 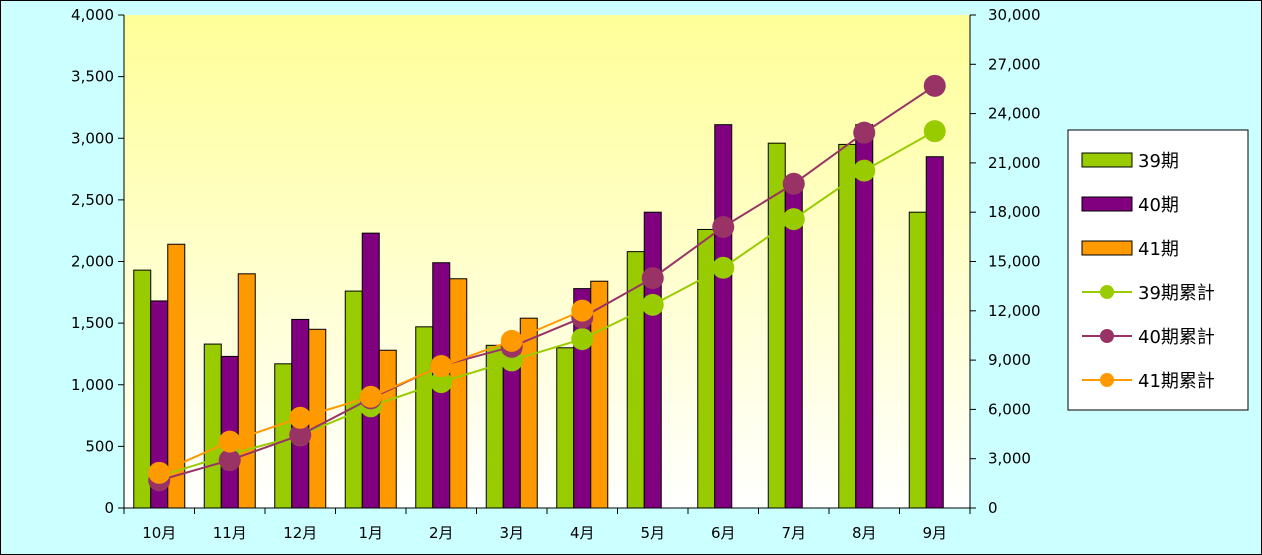 What do you see at coordinates (1107, 292) in the screenshot?
I see `legend-marker-39期累計` at bounding box center [1107, 292].